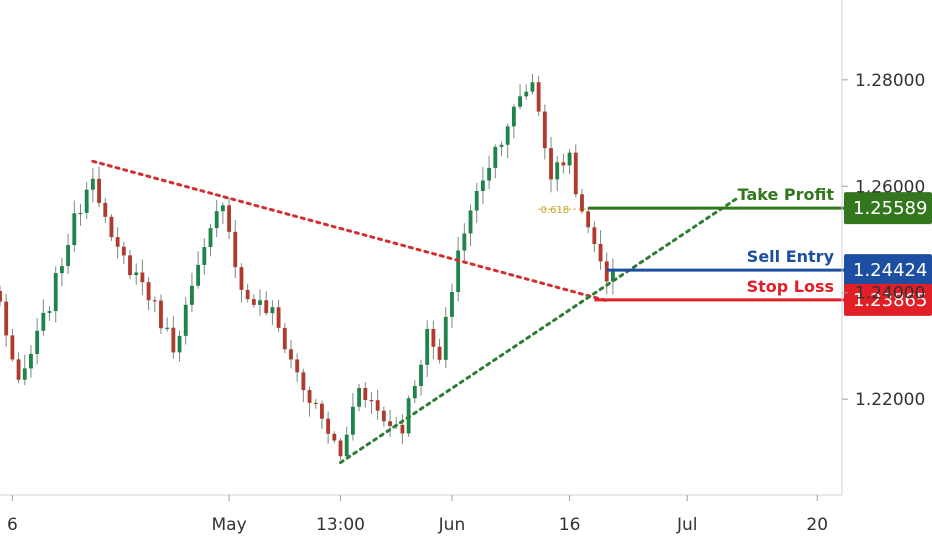 Image resolution: width=932 pixels, height=550 pixels. What do you see at coordinates (228, 525) in the screenshot?
I see `x-tick-label: May` at bounding box center [228, 525].